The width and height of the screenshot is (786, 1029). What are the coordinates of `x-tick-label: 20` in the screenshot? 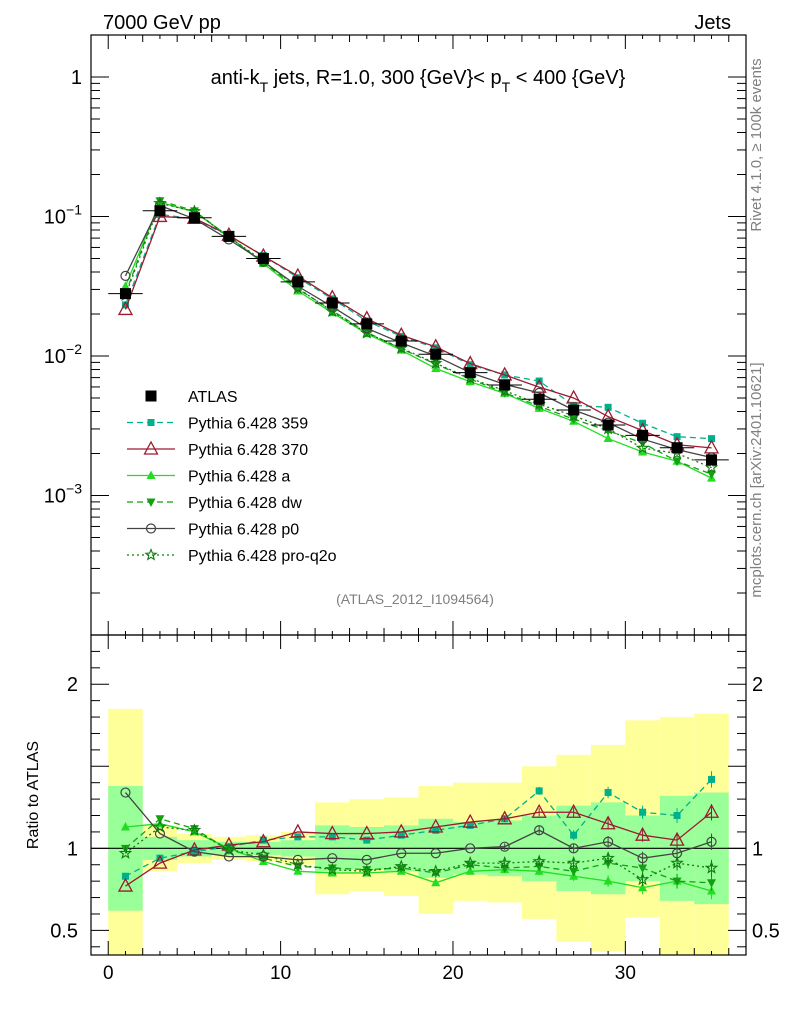 It's located at (452, 973).